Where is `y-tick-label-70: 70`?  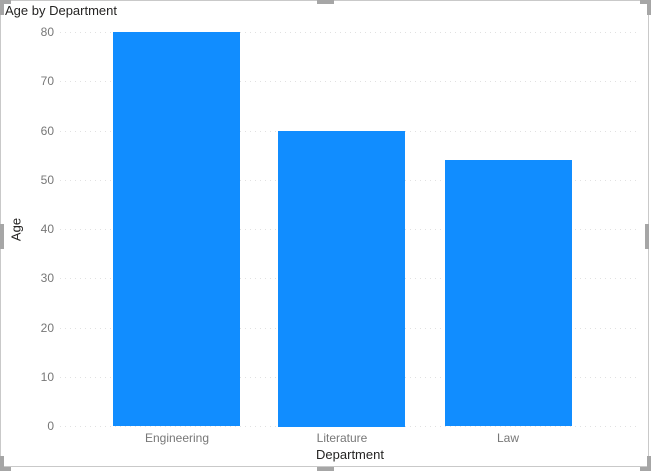
y-tick-label-70: 70 is located at coordinates (47, 81).